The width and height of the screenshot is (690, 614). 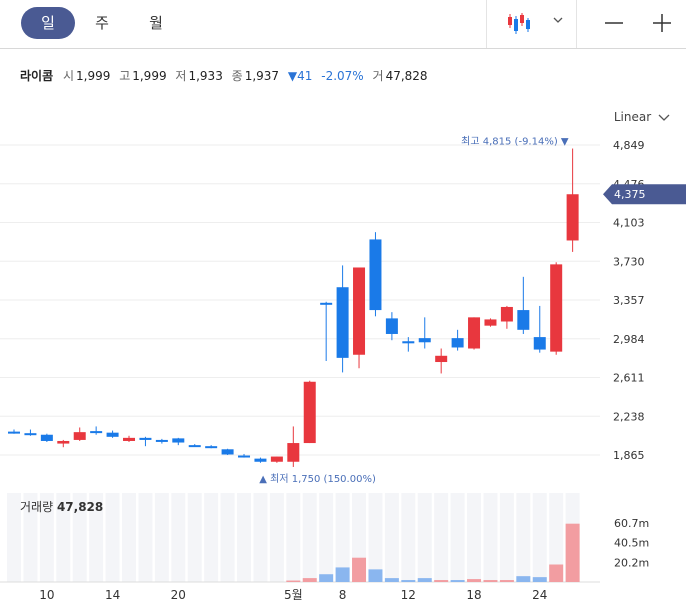 I want to click on period-month-button: 월, so click(x=156, y=23).